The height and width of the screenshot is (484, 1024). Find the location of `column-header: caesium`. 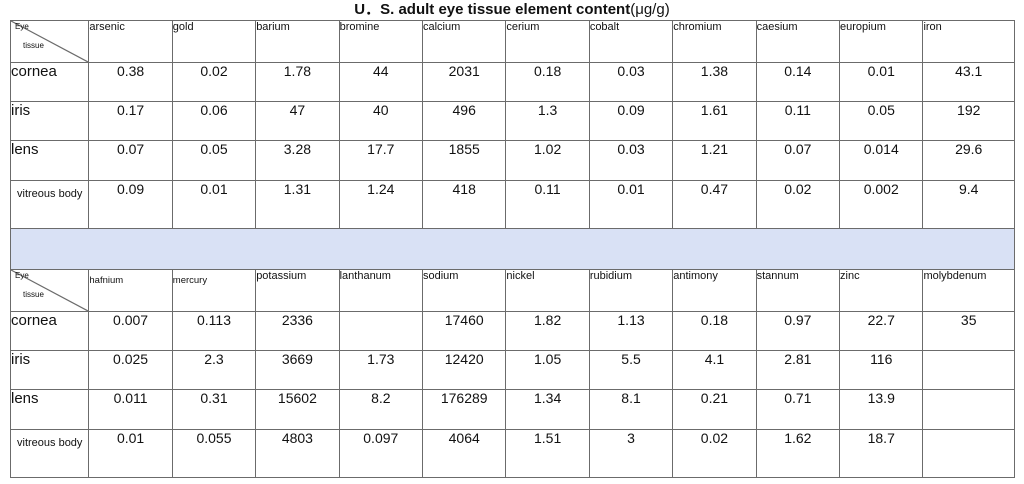

column-header: caesium is located at coordinates (798, 41).